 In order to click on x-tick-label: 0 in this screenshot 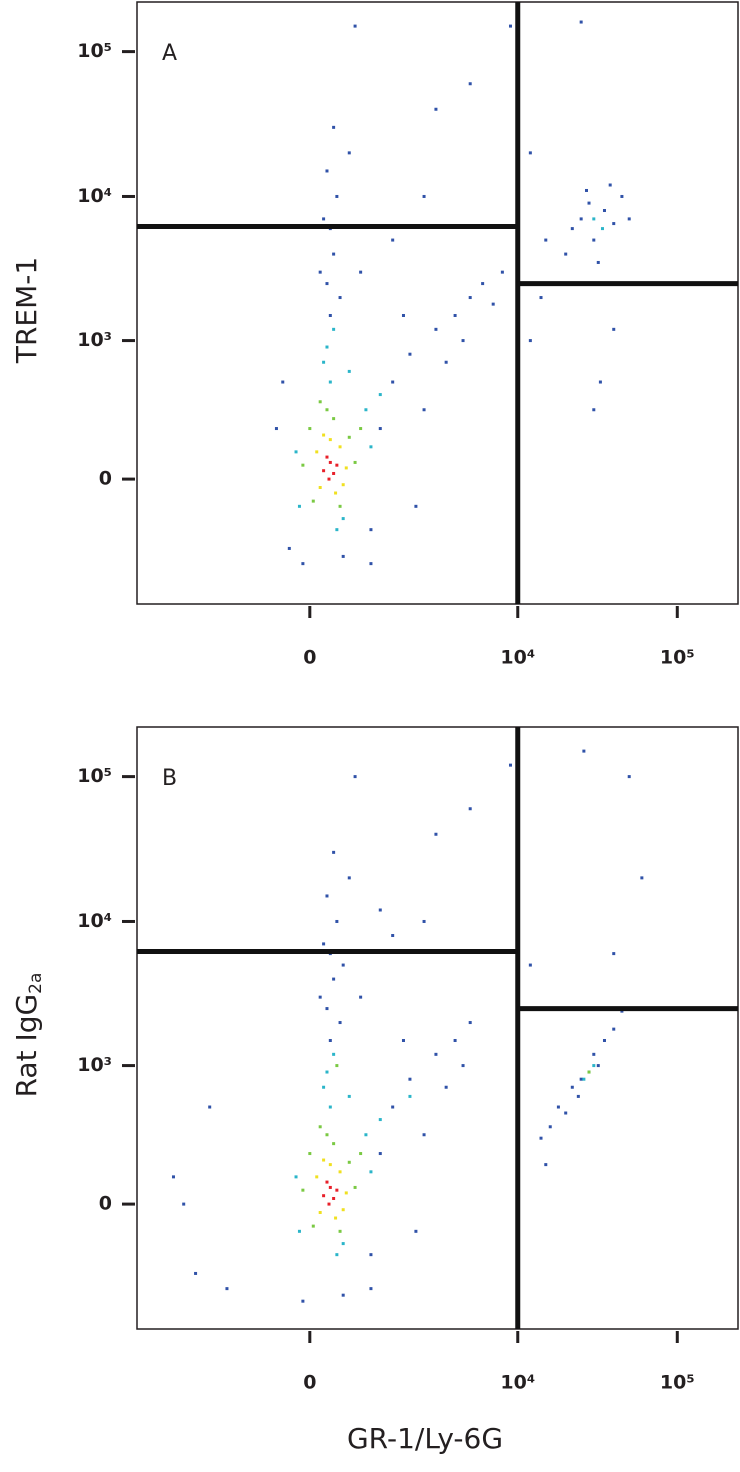, I will do `click(309, 658)`.